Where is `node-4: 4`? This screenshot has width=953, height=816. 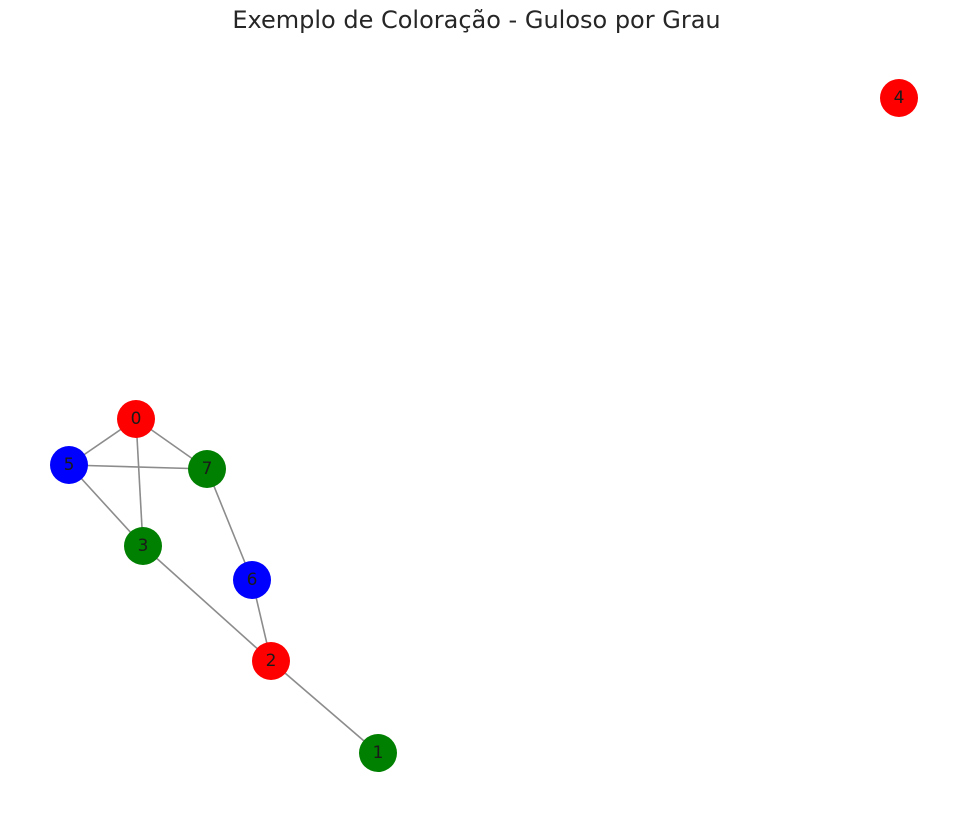
node-4: 4 is located at coordinates (899, 98).